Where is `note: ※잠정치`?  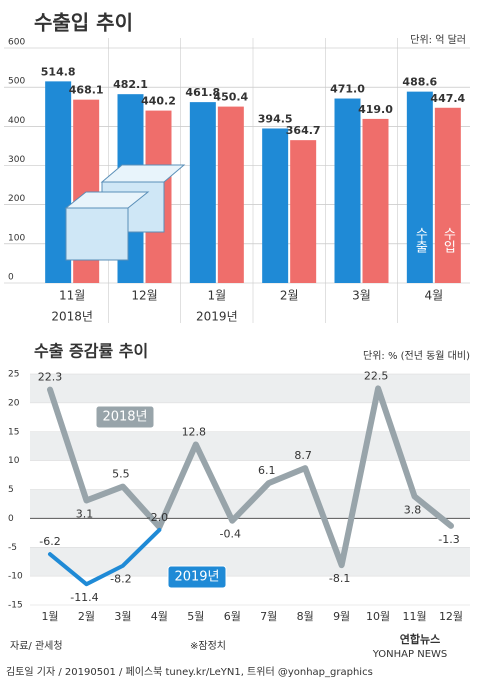 note: ※잠정치 is located at coordinates (208, 646).